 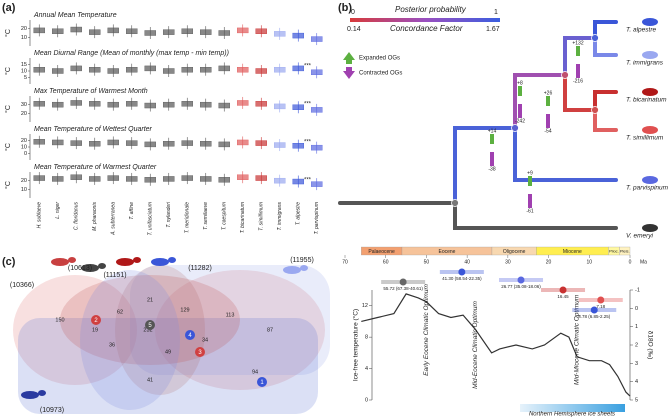 What do you see at coordinates (641, 30) in the screenshot?
I see `tip-label: T. alpestre` at bounding box center [641, 30].